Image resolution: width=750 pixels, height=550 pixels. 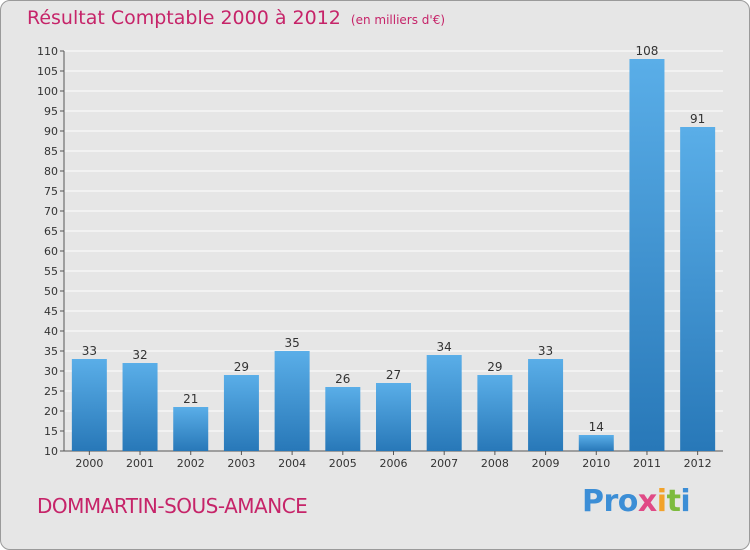 What do you see at coordinates (47, 71) in the screenshot?
I see `y-tick-label: 105` at bounding box center [47, 71].